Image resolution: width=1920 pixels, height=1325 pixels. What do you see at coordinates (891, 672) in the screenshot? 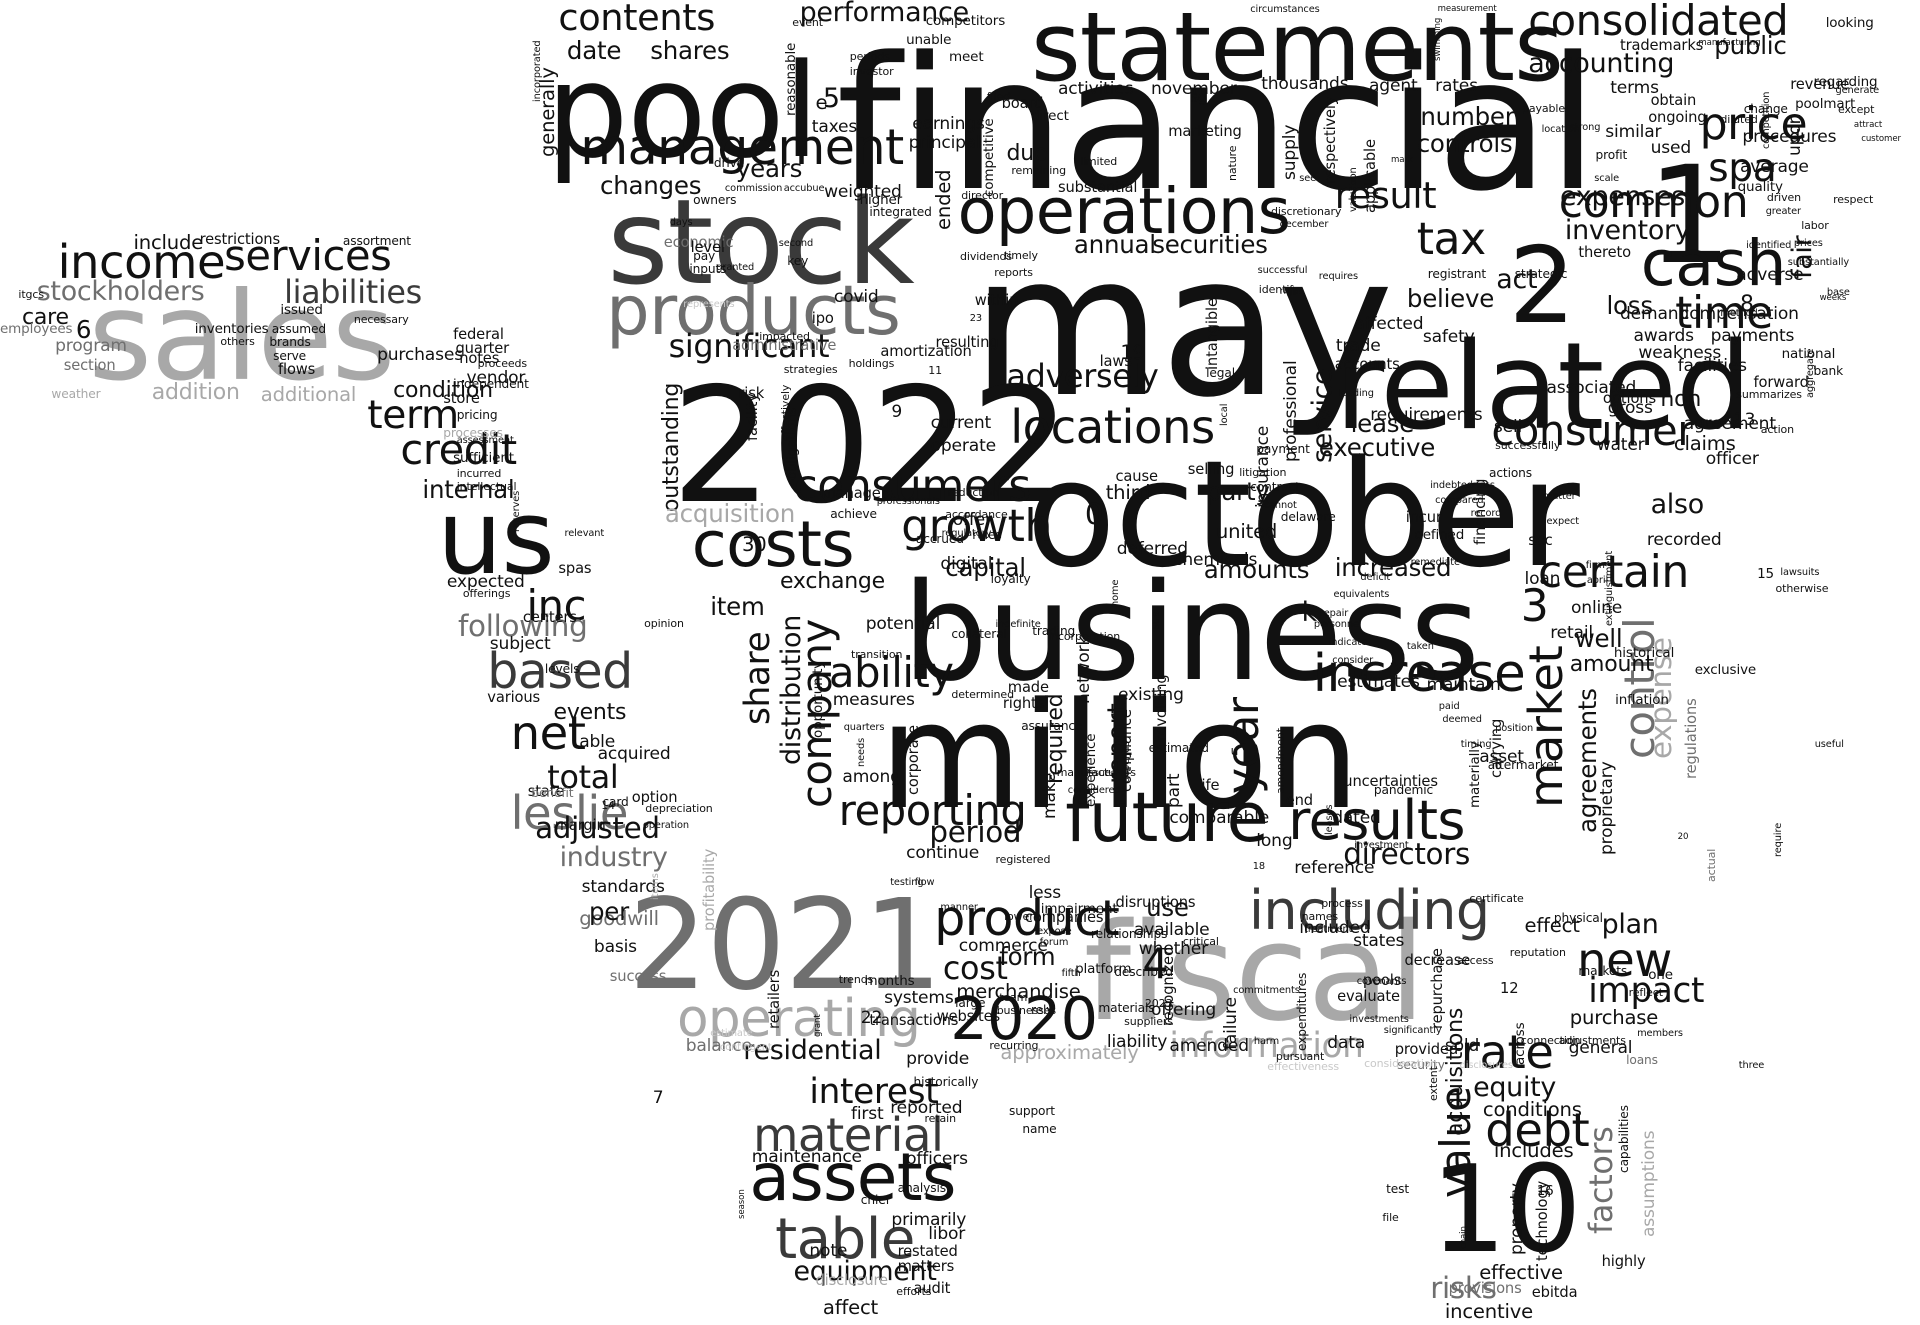
I see `word-ability: ability` at bounding box center [891, 672].